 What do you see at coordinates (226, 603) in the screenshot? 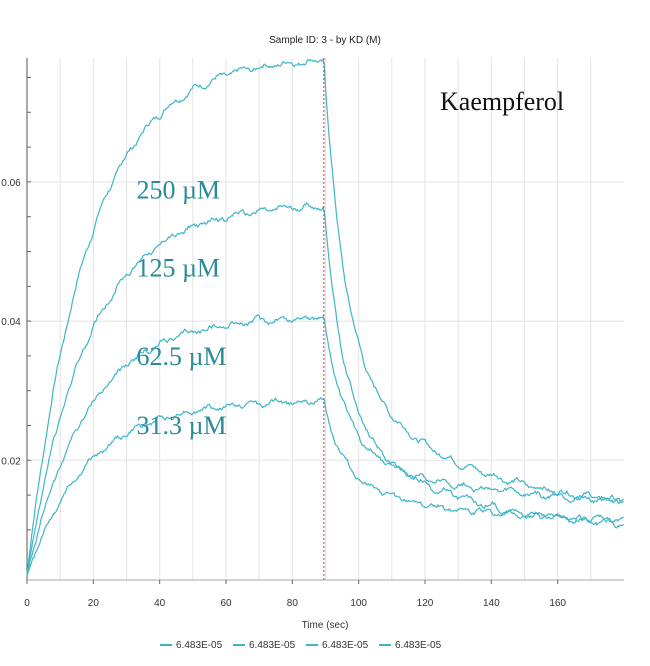
I see `x-tick-label: 60` at bounding box center [226, 603].